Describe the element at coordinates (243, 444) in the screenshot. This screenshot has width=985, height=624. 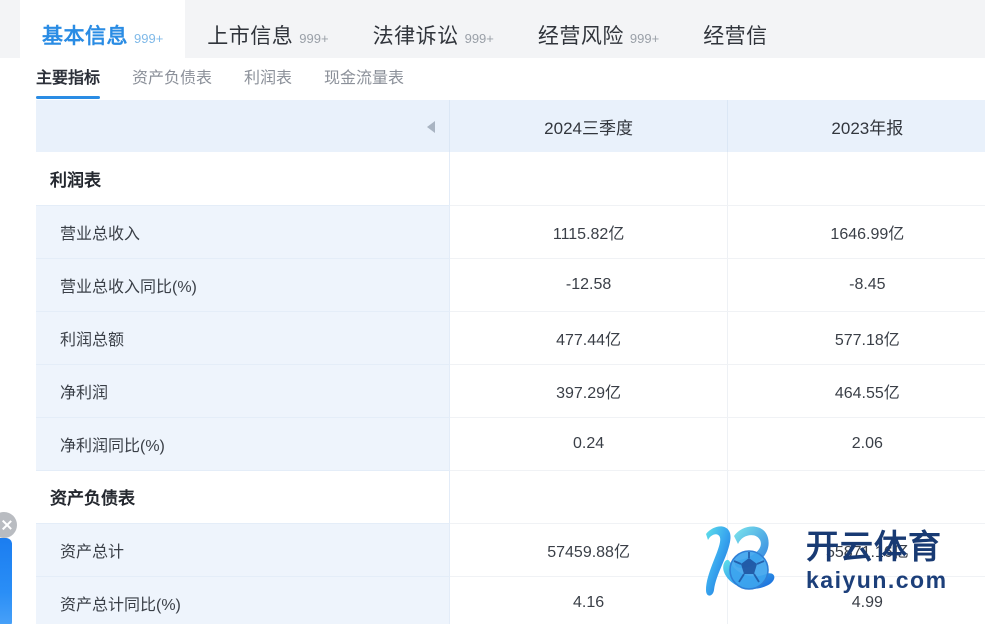
I see `row-label: 净利润同比(%)` at that location.